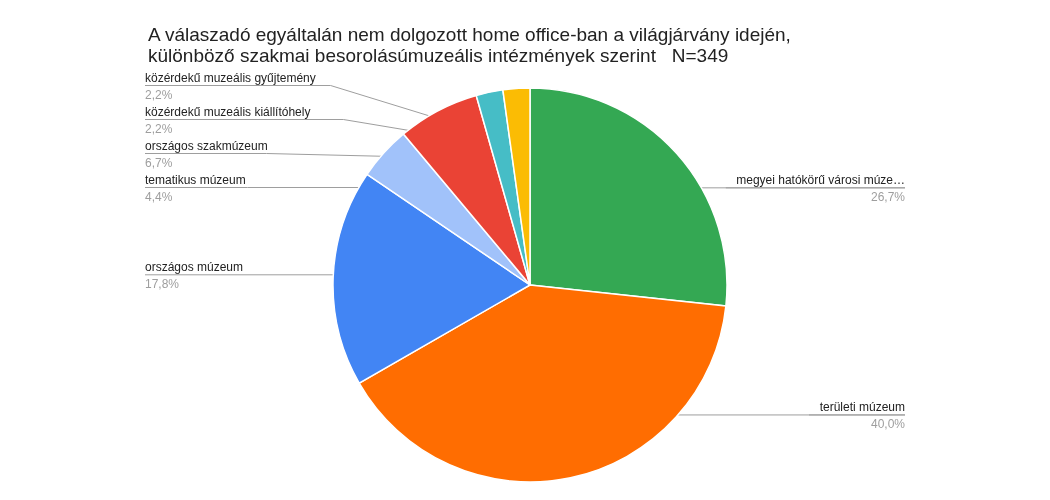 The width and height of the screenshot is (1050, 500). What do you see at coordinates (230, 77) in the screenshot?
I see `slice-label: közérdekű muzeális gyűjtemény` at bounding box center [230, 77].